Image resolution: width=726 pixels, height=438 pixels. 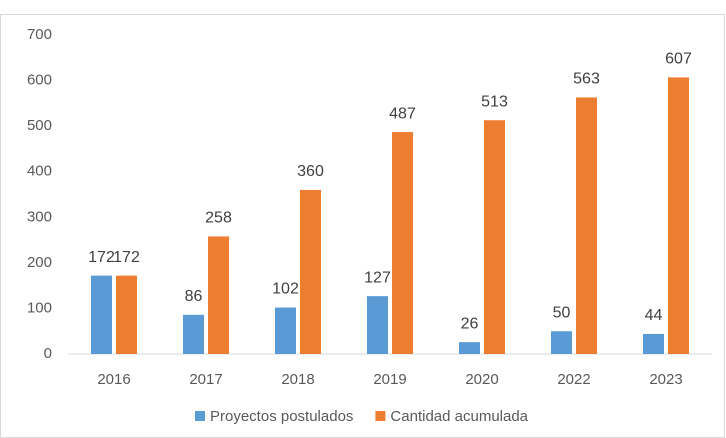 I want to click on data-label: 607, so click(x=678, y=59).